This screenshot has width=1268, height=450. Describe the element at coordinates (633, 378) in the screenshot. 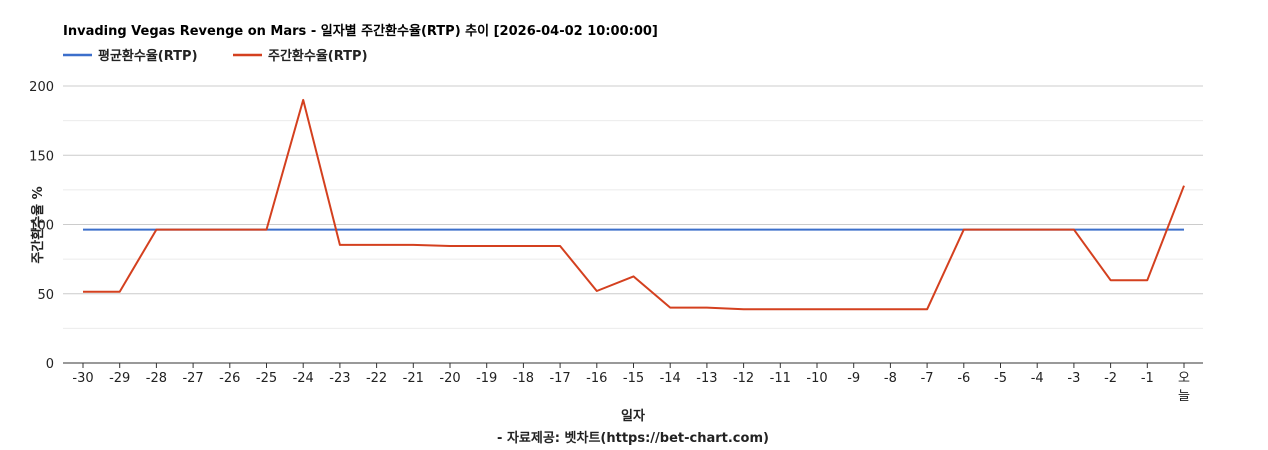

I see `x-tick-label: -15` at that location.